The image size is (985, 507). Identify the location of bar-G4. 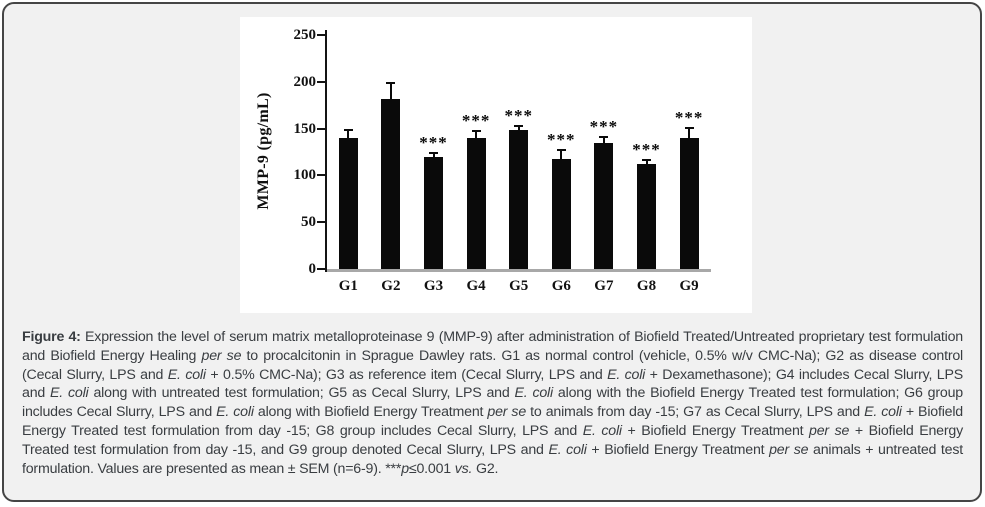
(476, 203).